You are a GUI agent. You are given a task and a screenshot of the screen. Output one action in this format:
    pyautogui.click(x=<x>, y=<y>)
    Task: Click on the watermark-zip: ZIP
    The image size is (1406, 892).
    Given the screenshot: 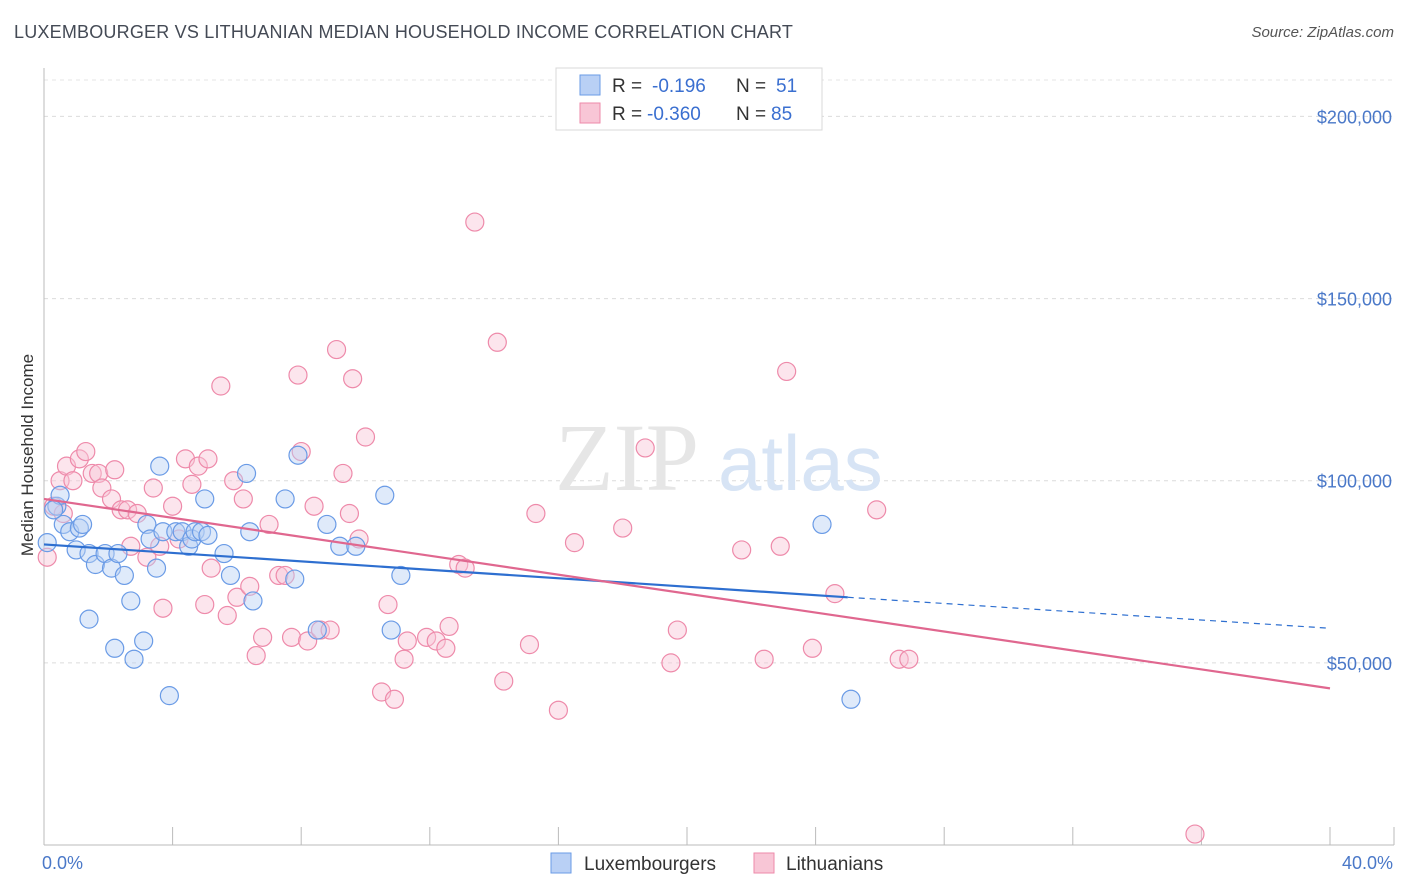 What is the action you would take?
    pyautogui.click(x=627, y=457)
    